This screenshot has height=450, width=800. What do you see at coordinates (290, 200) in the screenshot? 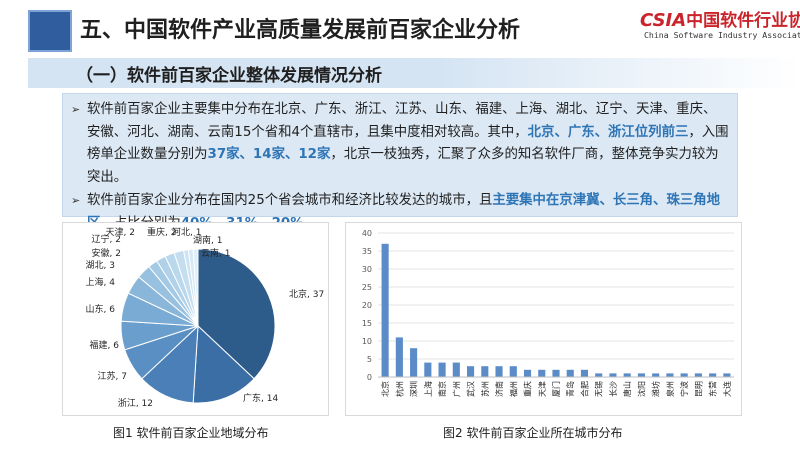
I see `para2-text-1: 软件前百家企业分布在国内25个省会城市和经济比较发达的城市，且` at bounding box center [290, 200].